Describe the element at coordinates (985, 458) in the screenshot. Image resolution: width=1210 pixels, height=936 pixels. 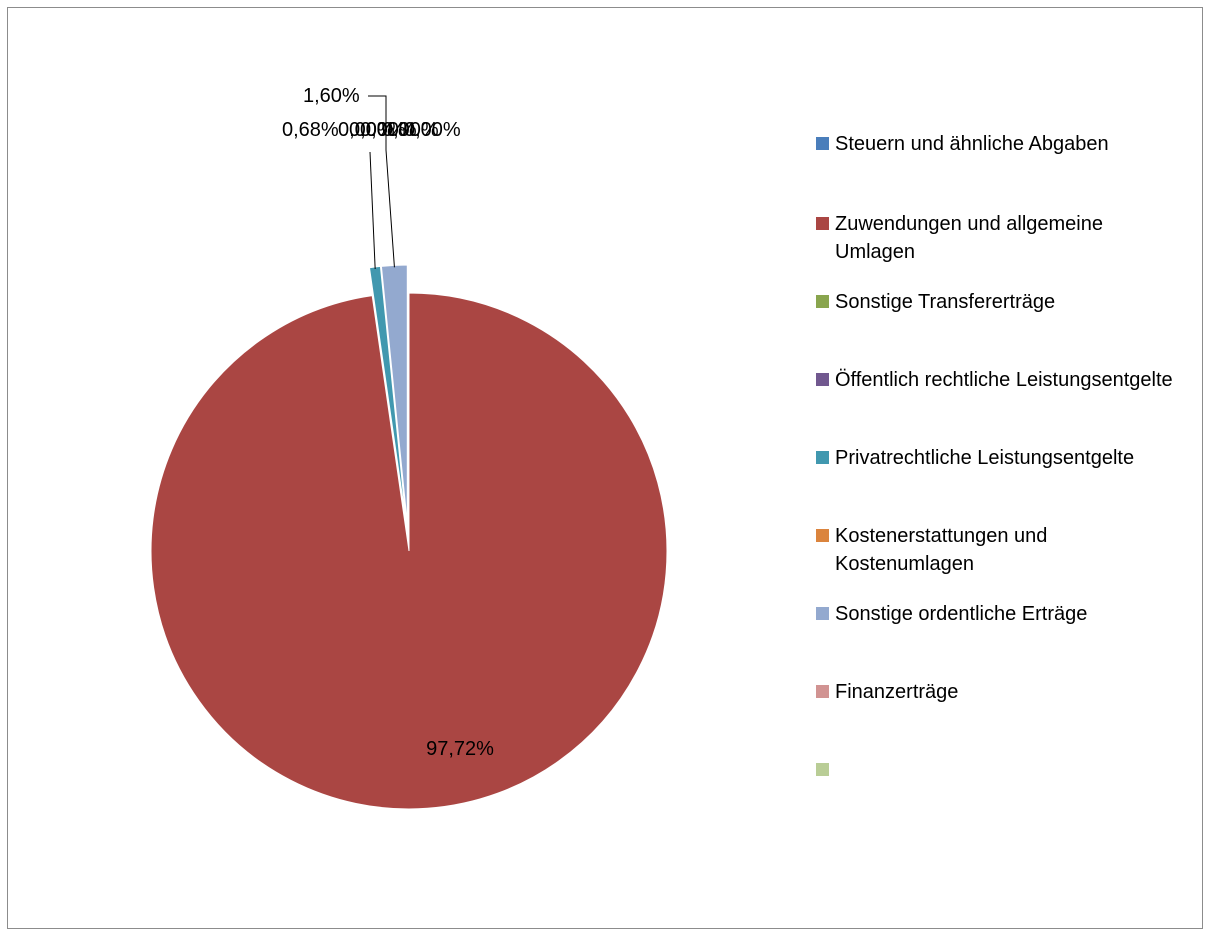
I see `legend-label: Privatrechtliche Leistungsentgelte` at that location.